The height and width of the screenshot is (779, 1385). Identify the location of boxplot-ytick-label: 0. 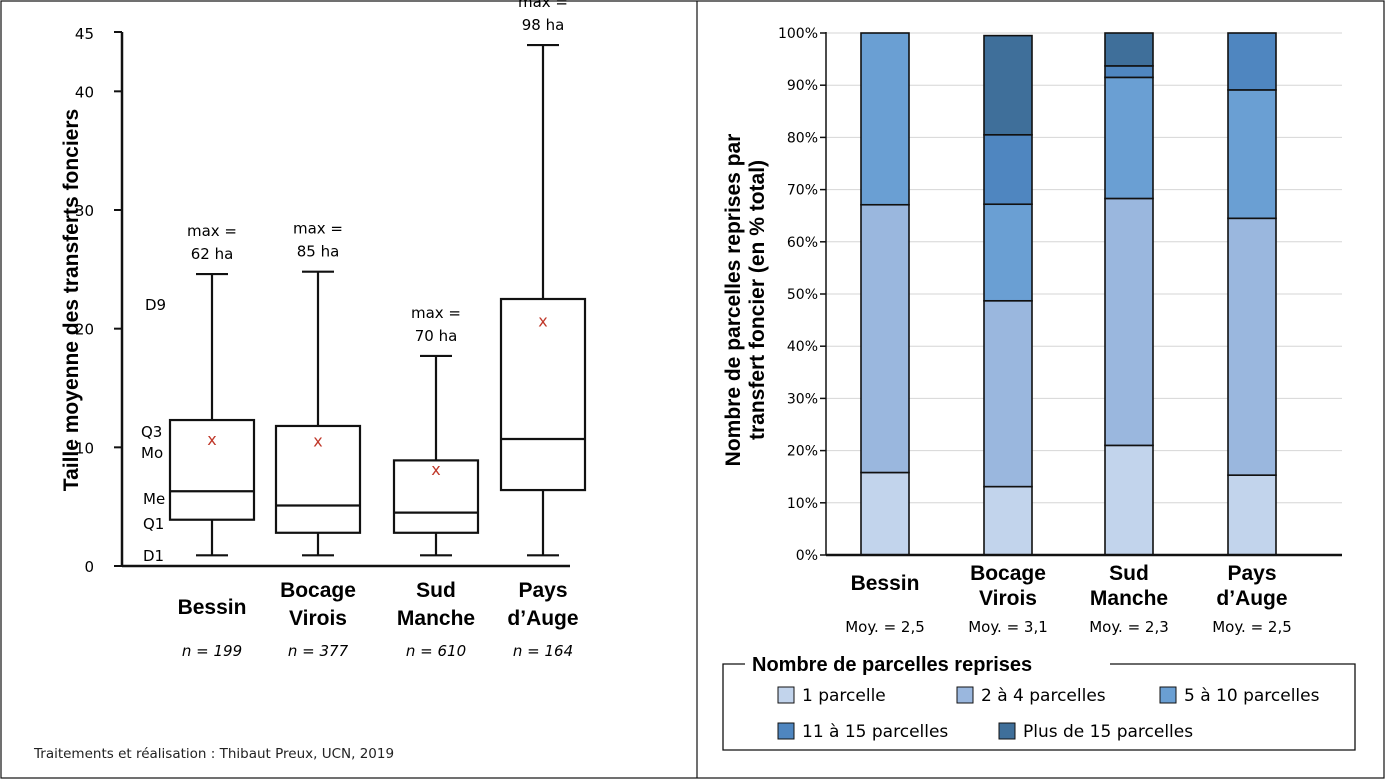
(89, 567).